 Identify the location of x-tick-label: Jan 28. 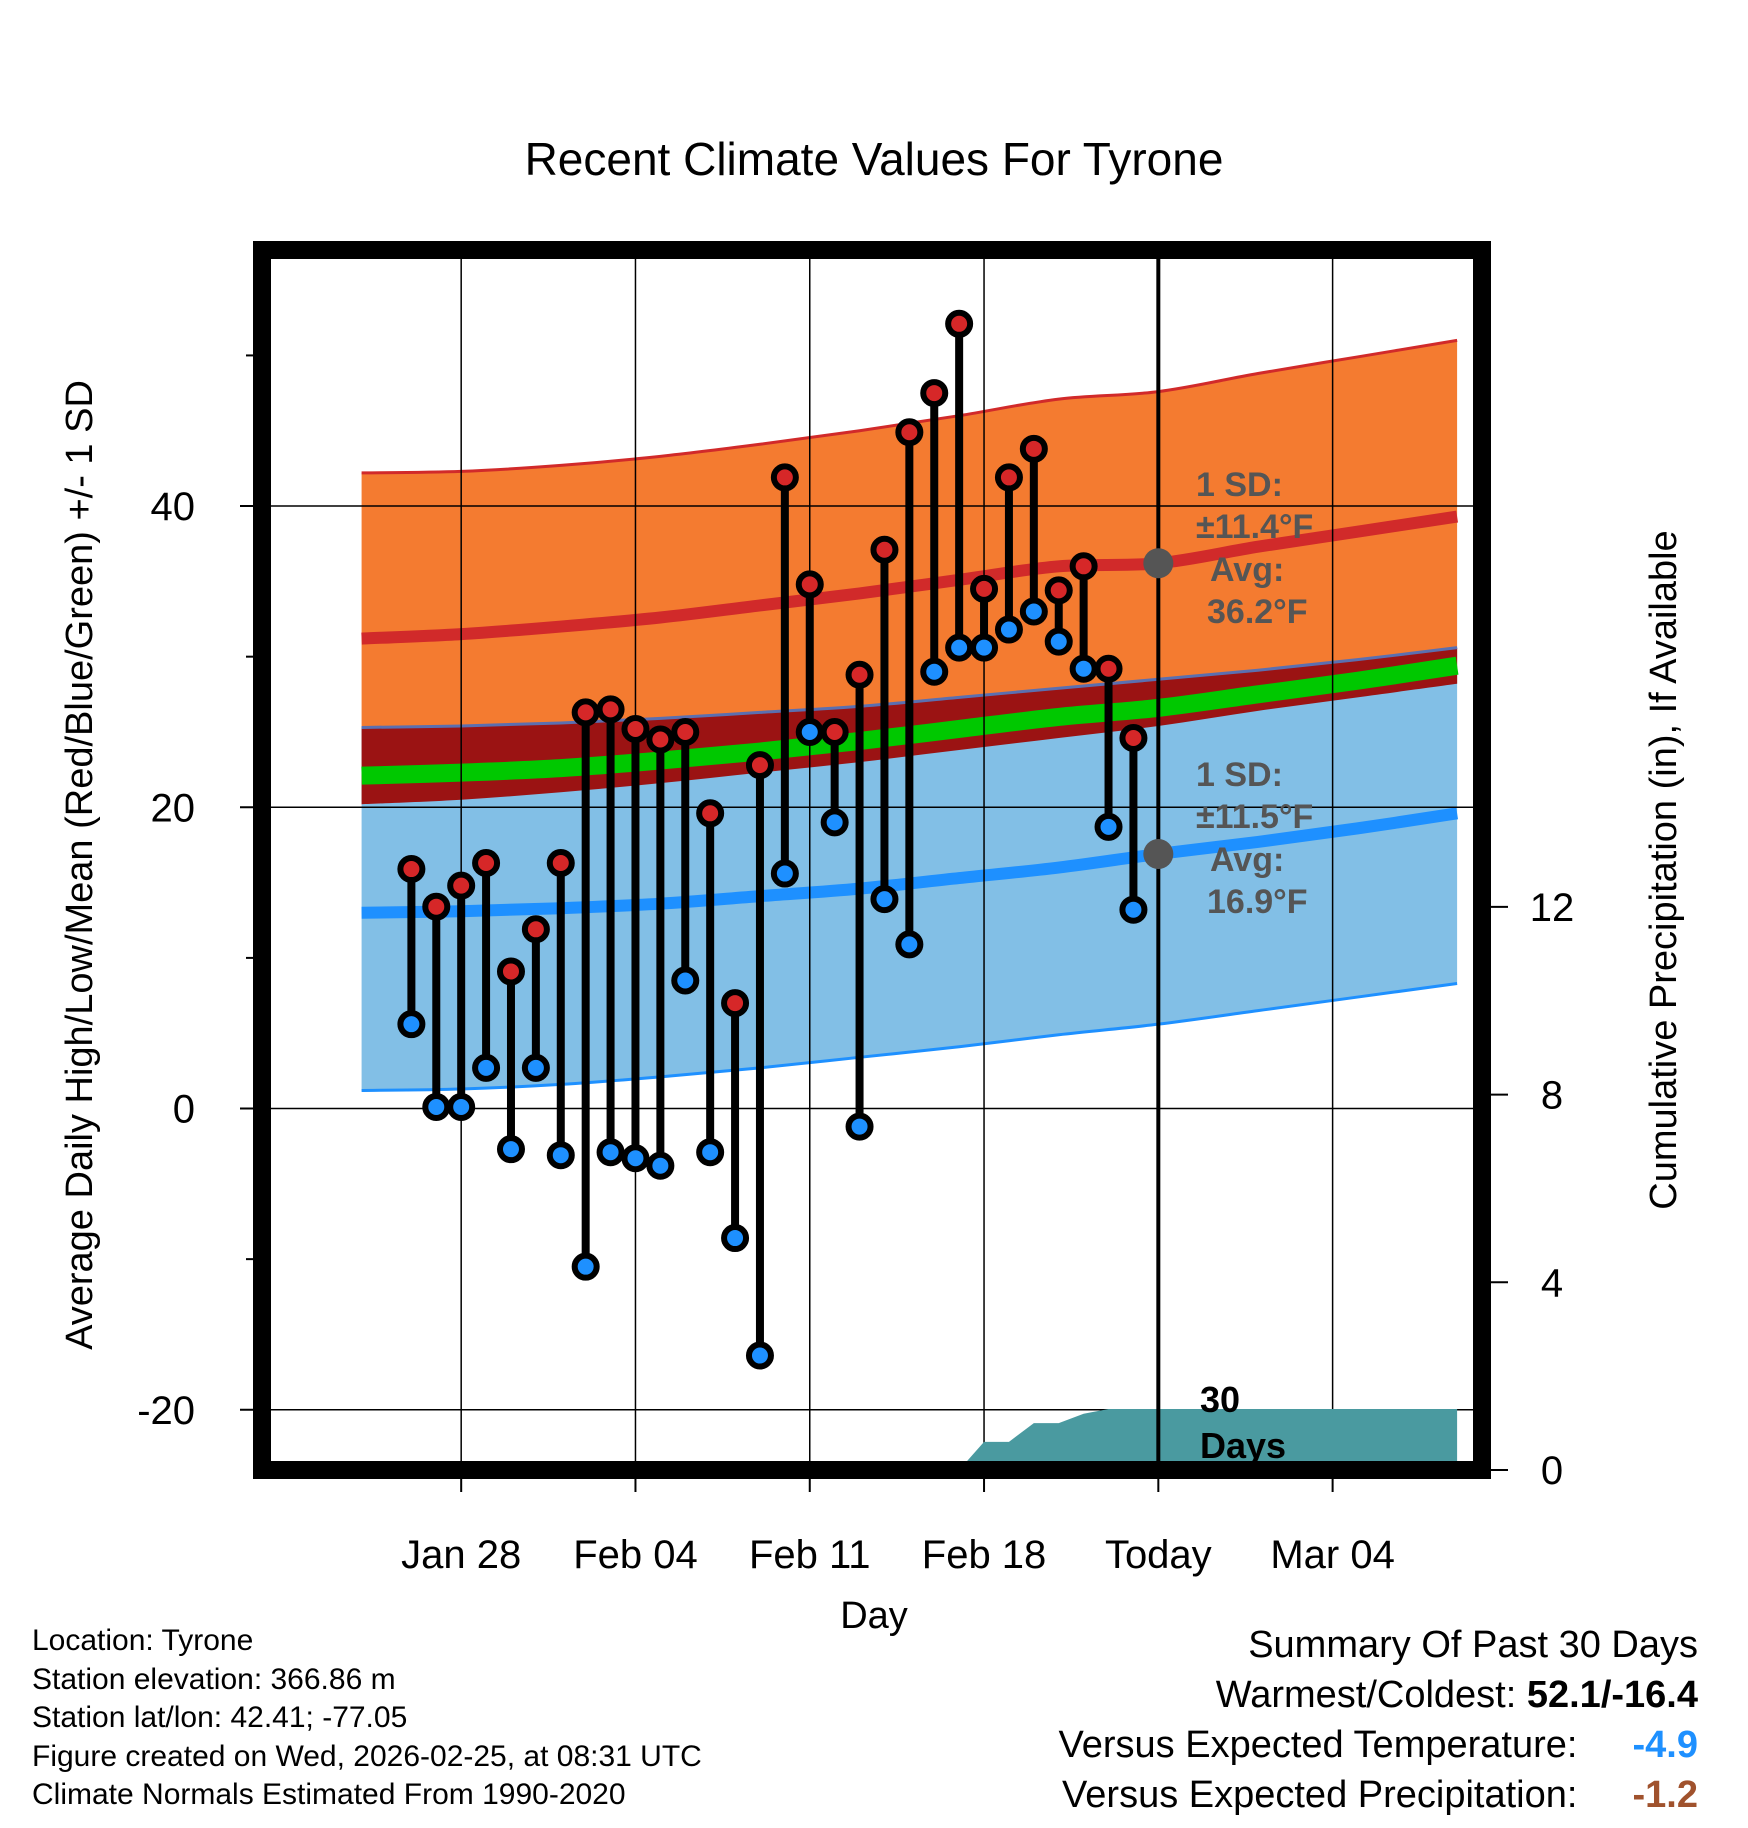
(461, 1555).